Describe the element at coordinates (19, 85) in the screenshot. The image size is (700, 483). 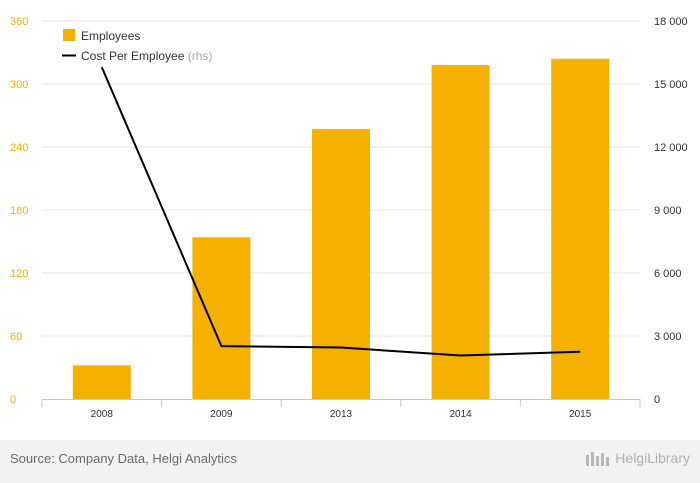
I see `y-left-tick-label: 300` at that location.